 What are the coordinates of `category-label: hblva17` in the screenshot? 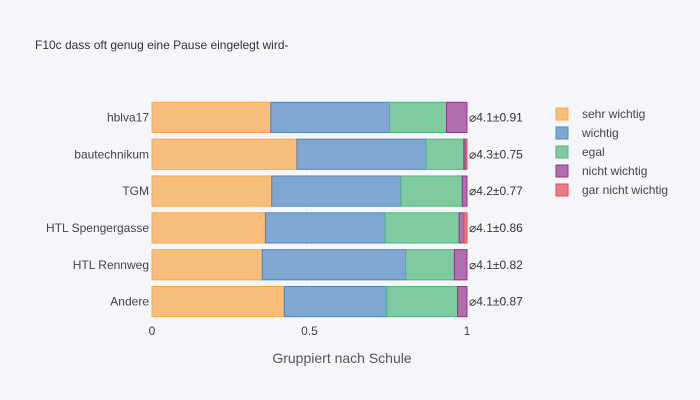 It's located at (128, 117).